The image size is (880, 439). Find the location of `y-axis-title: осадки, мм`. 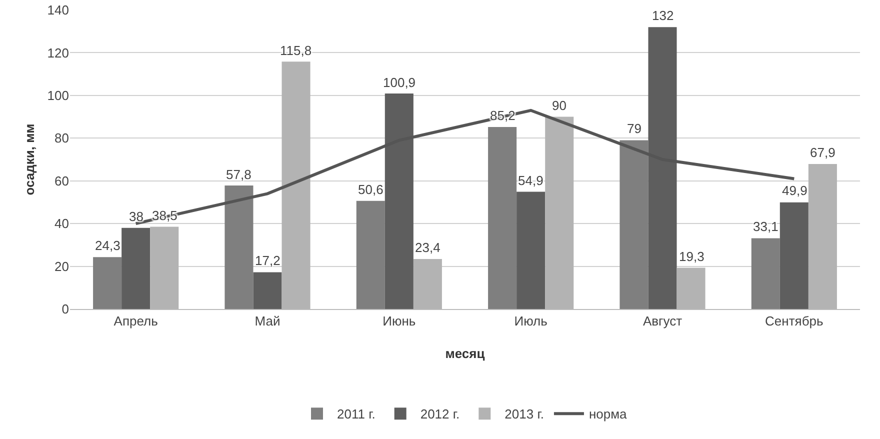

y-axis-title: осадки, мм is located at coordinates (29, 160).